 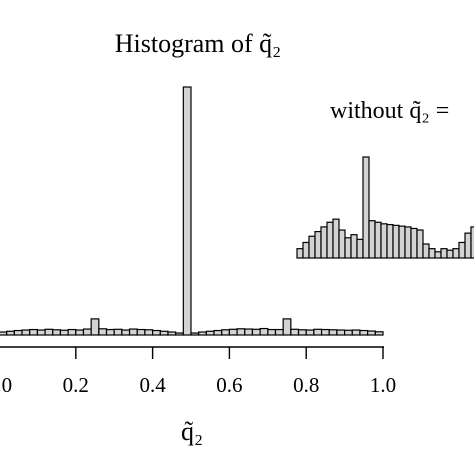 What do you see at coordinates (198, 372) in the screenshot?
I see `x-axis-ticks: 0.0 0.2 0.4 0.6 0.8 1.0` at bounding box center [198, 372].